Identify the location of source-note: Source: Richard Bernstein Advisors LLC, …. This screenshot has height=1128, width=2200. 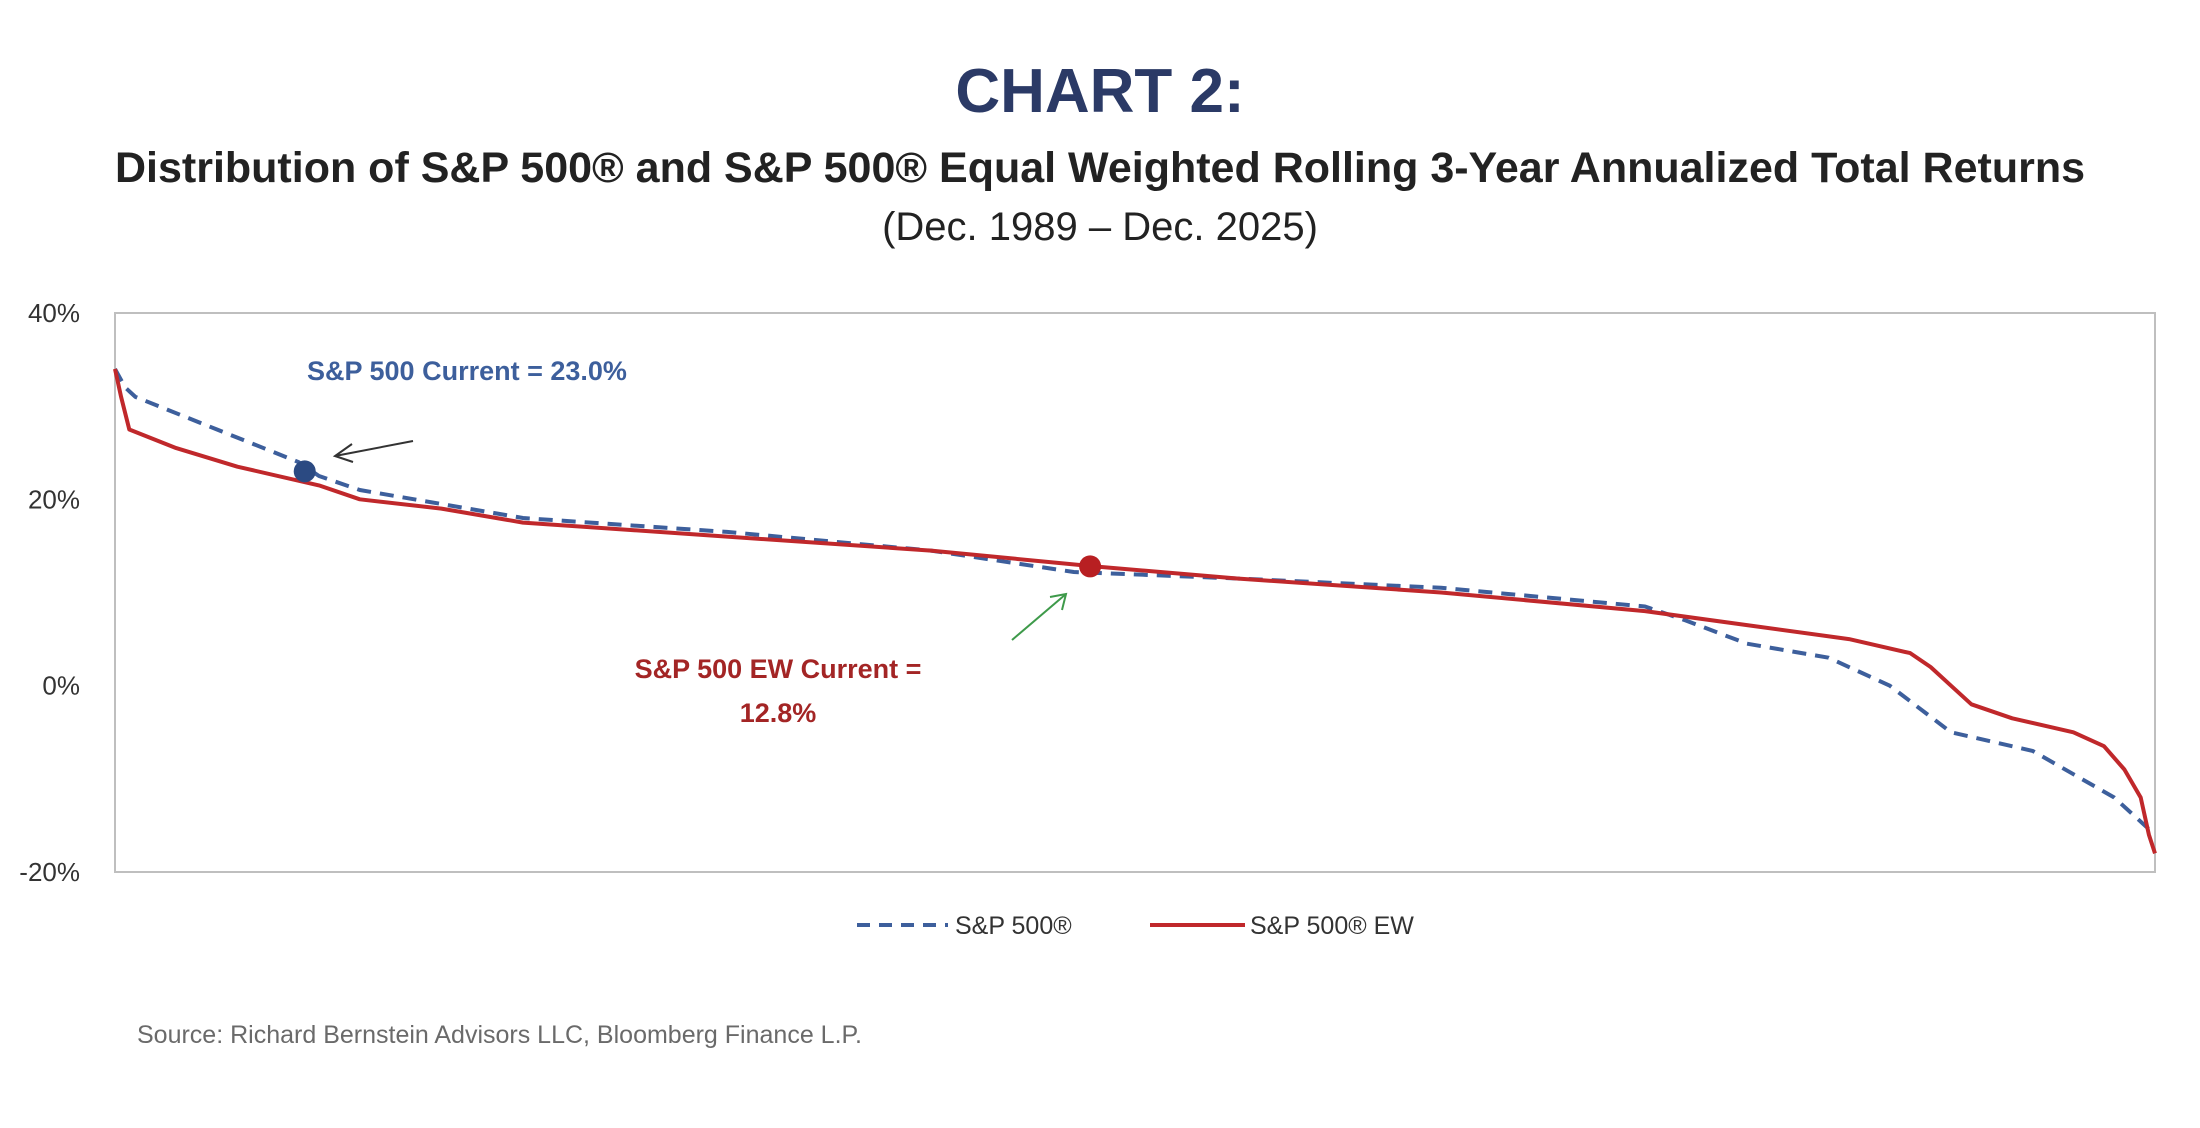
(499, 1035).